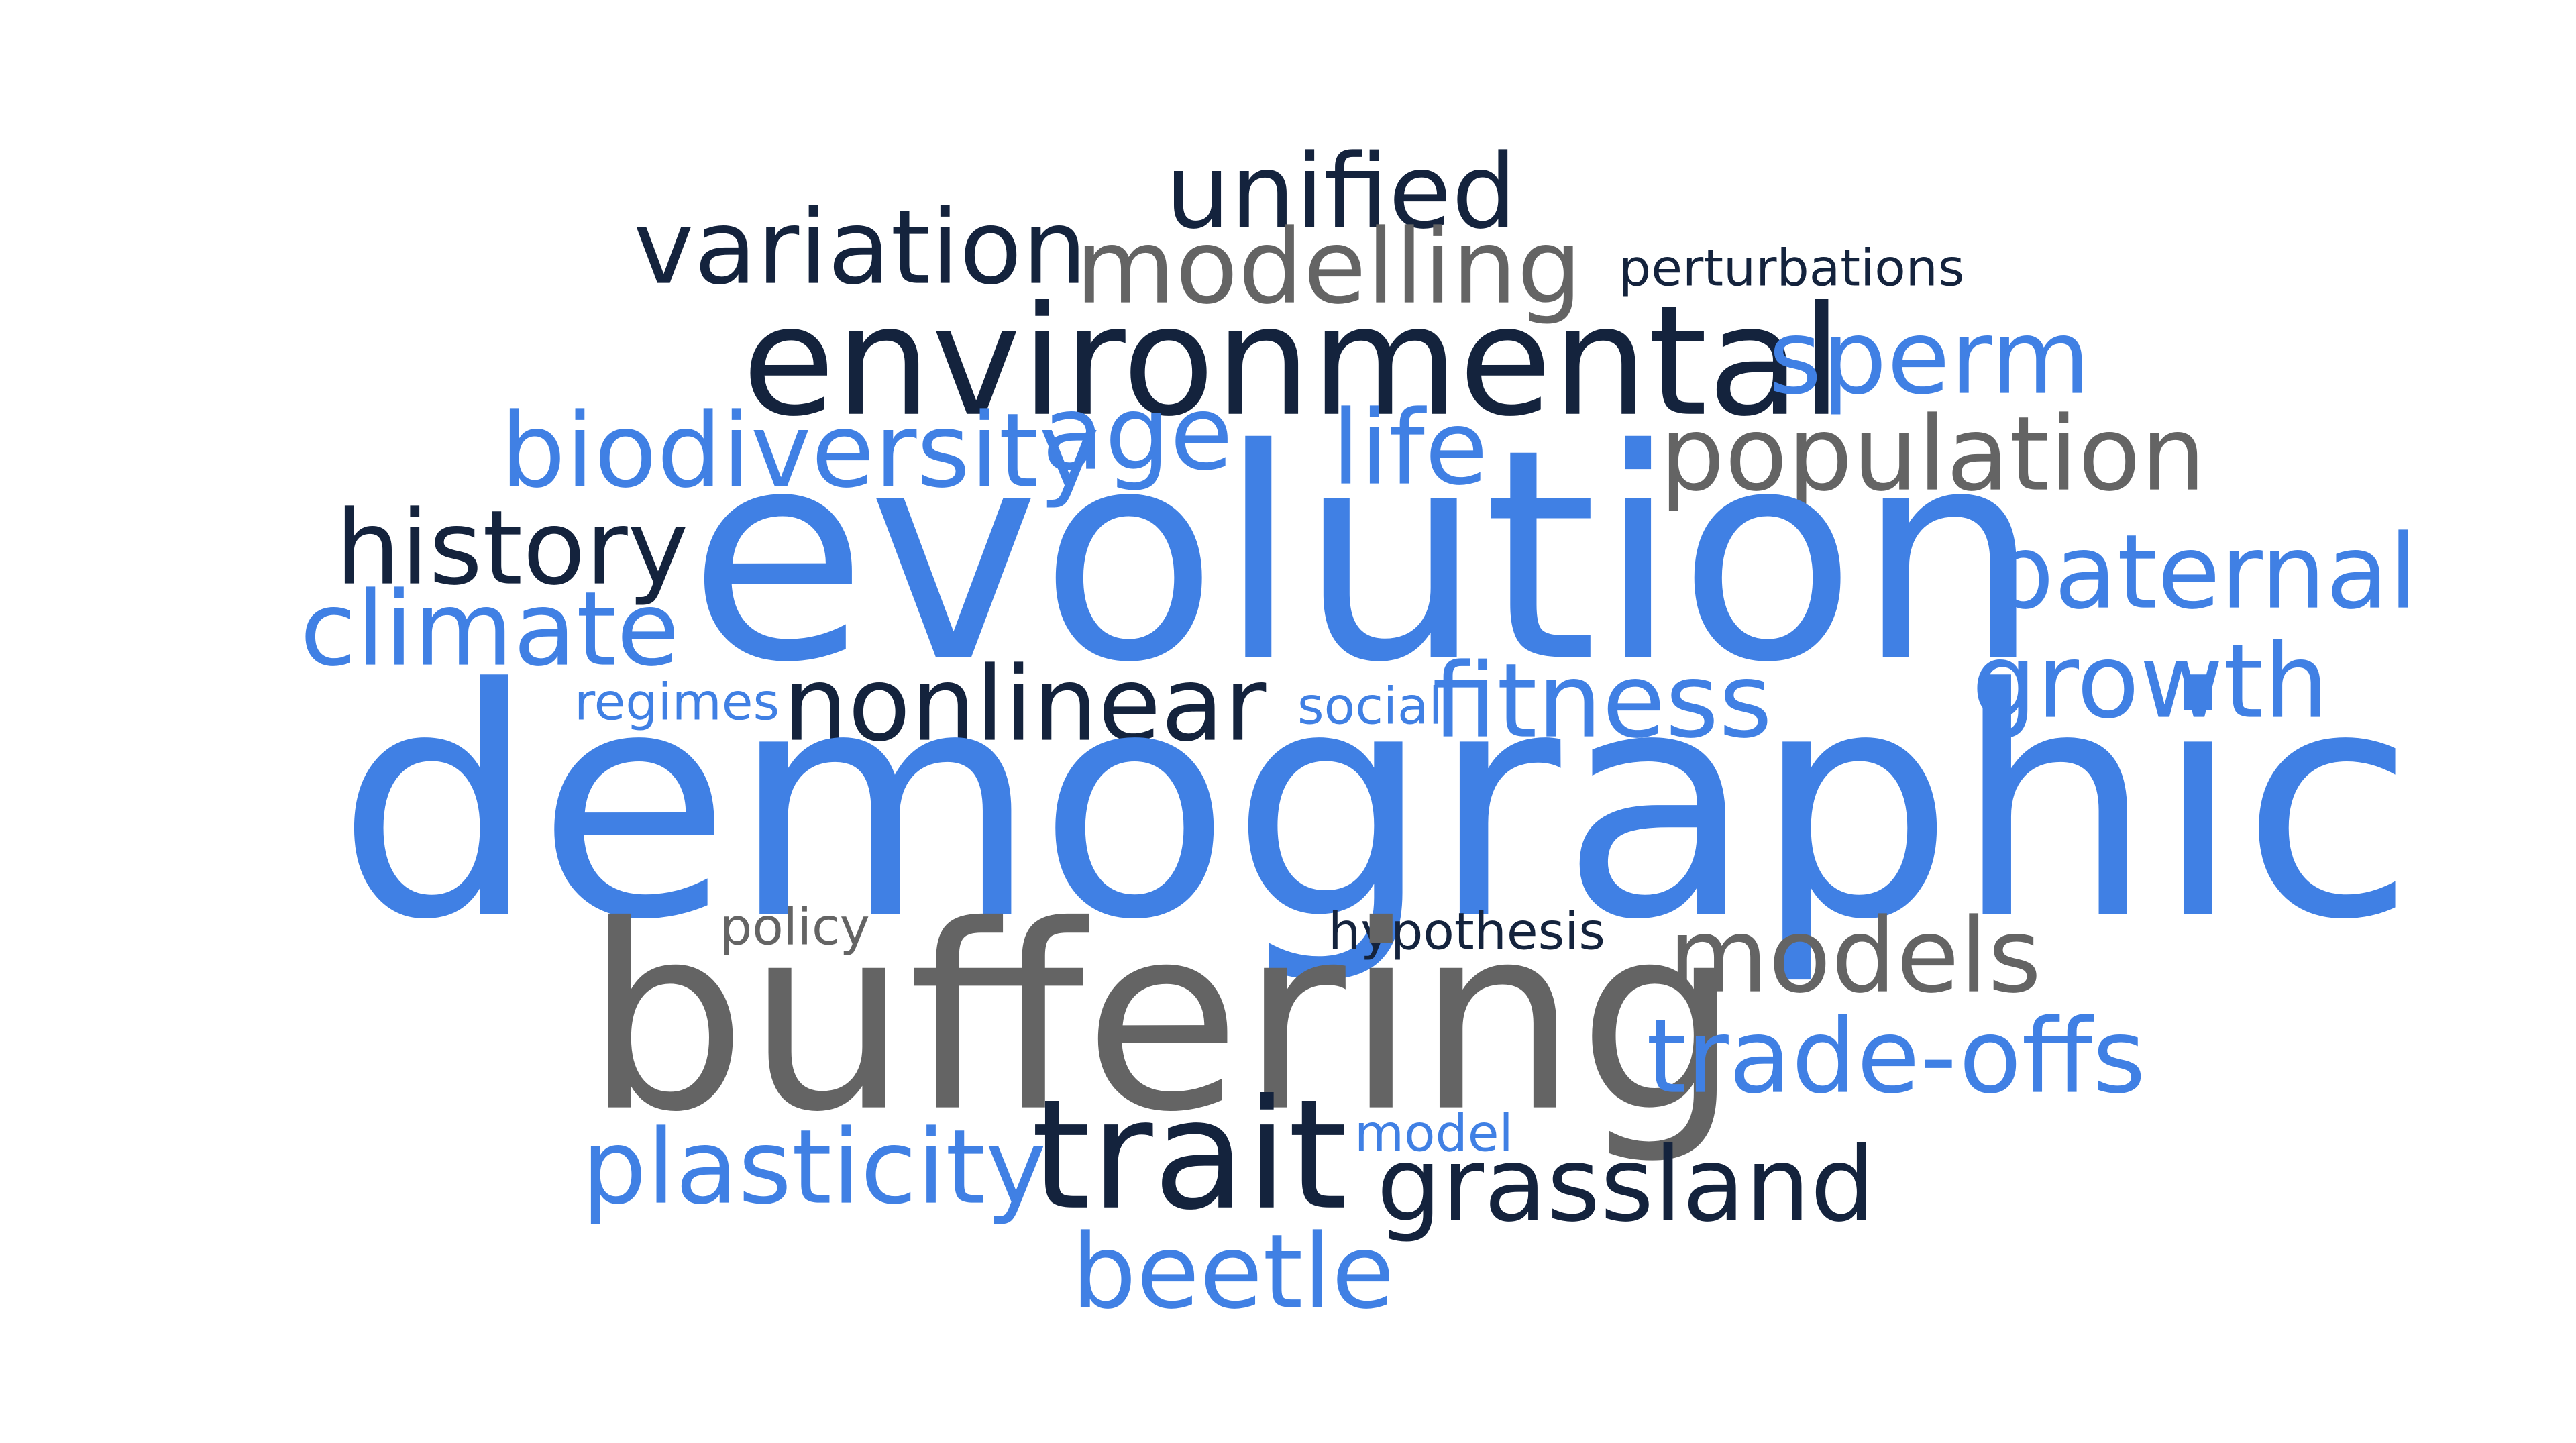 The image size is (2576, 1443). Describe the element at coordinates (1364, 557) in the screenshot. I see `word-evolution: evolution` at that location.